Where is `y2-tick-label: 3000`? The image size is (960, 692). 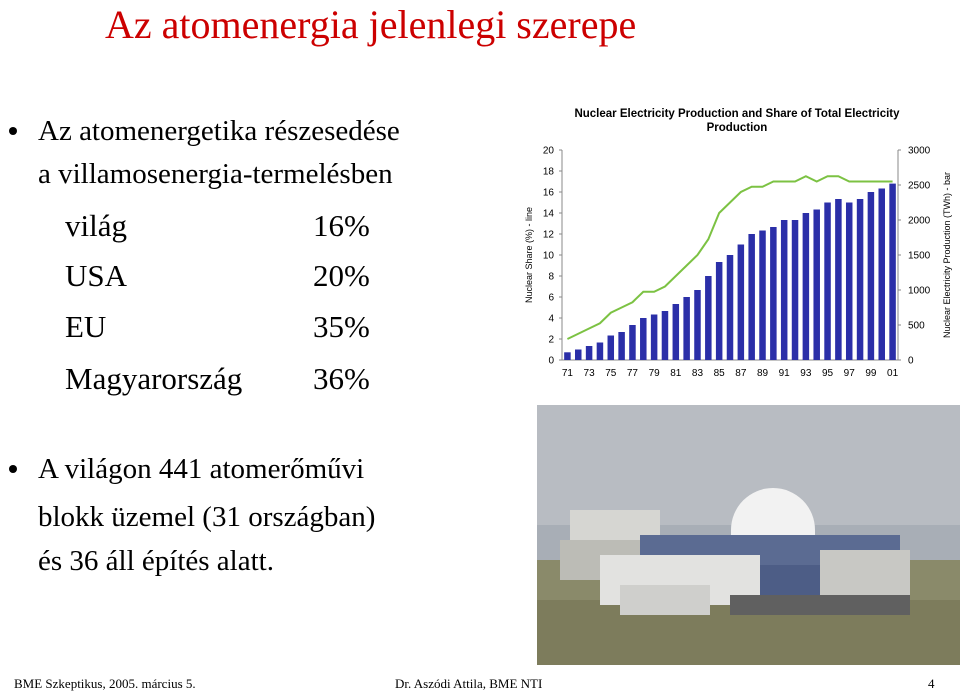 y2-tick-label: 3000 is located at coordinates (919, 151).